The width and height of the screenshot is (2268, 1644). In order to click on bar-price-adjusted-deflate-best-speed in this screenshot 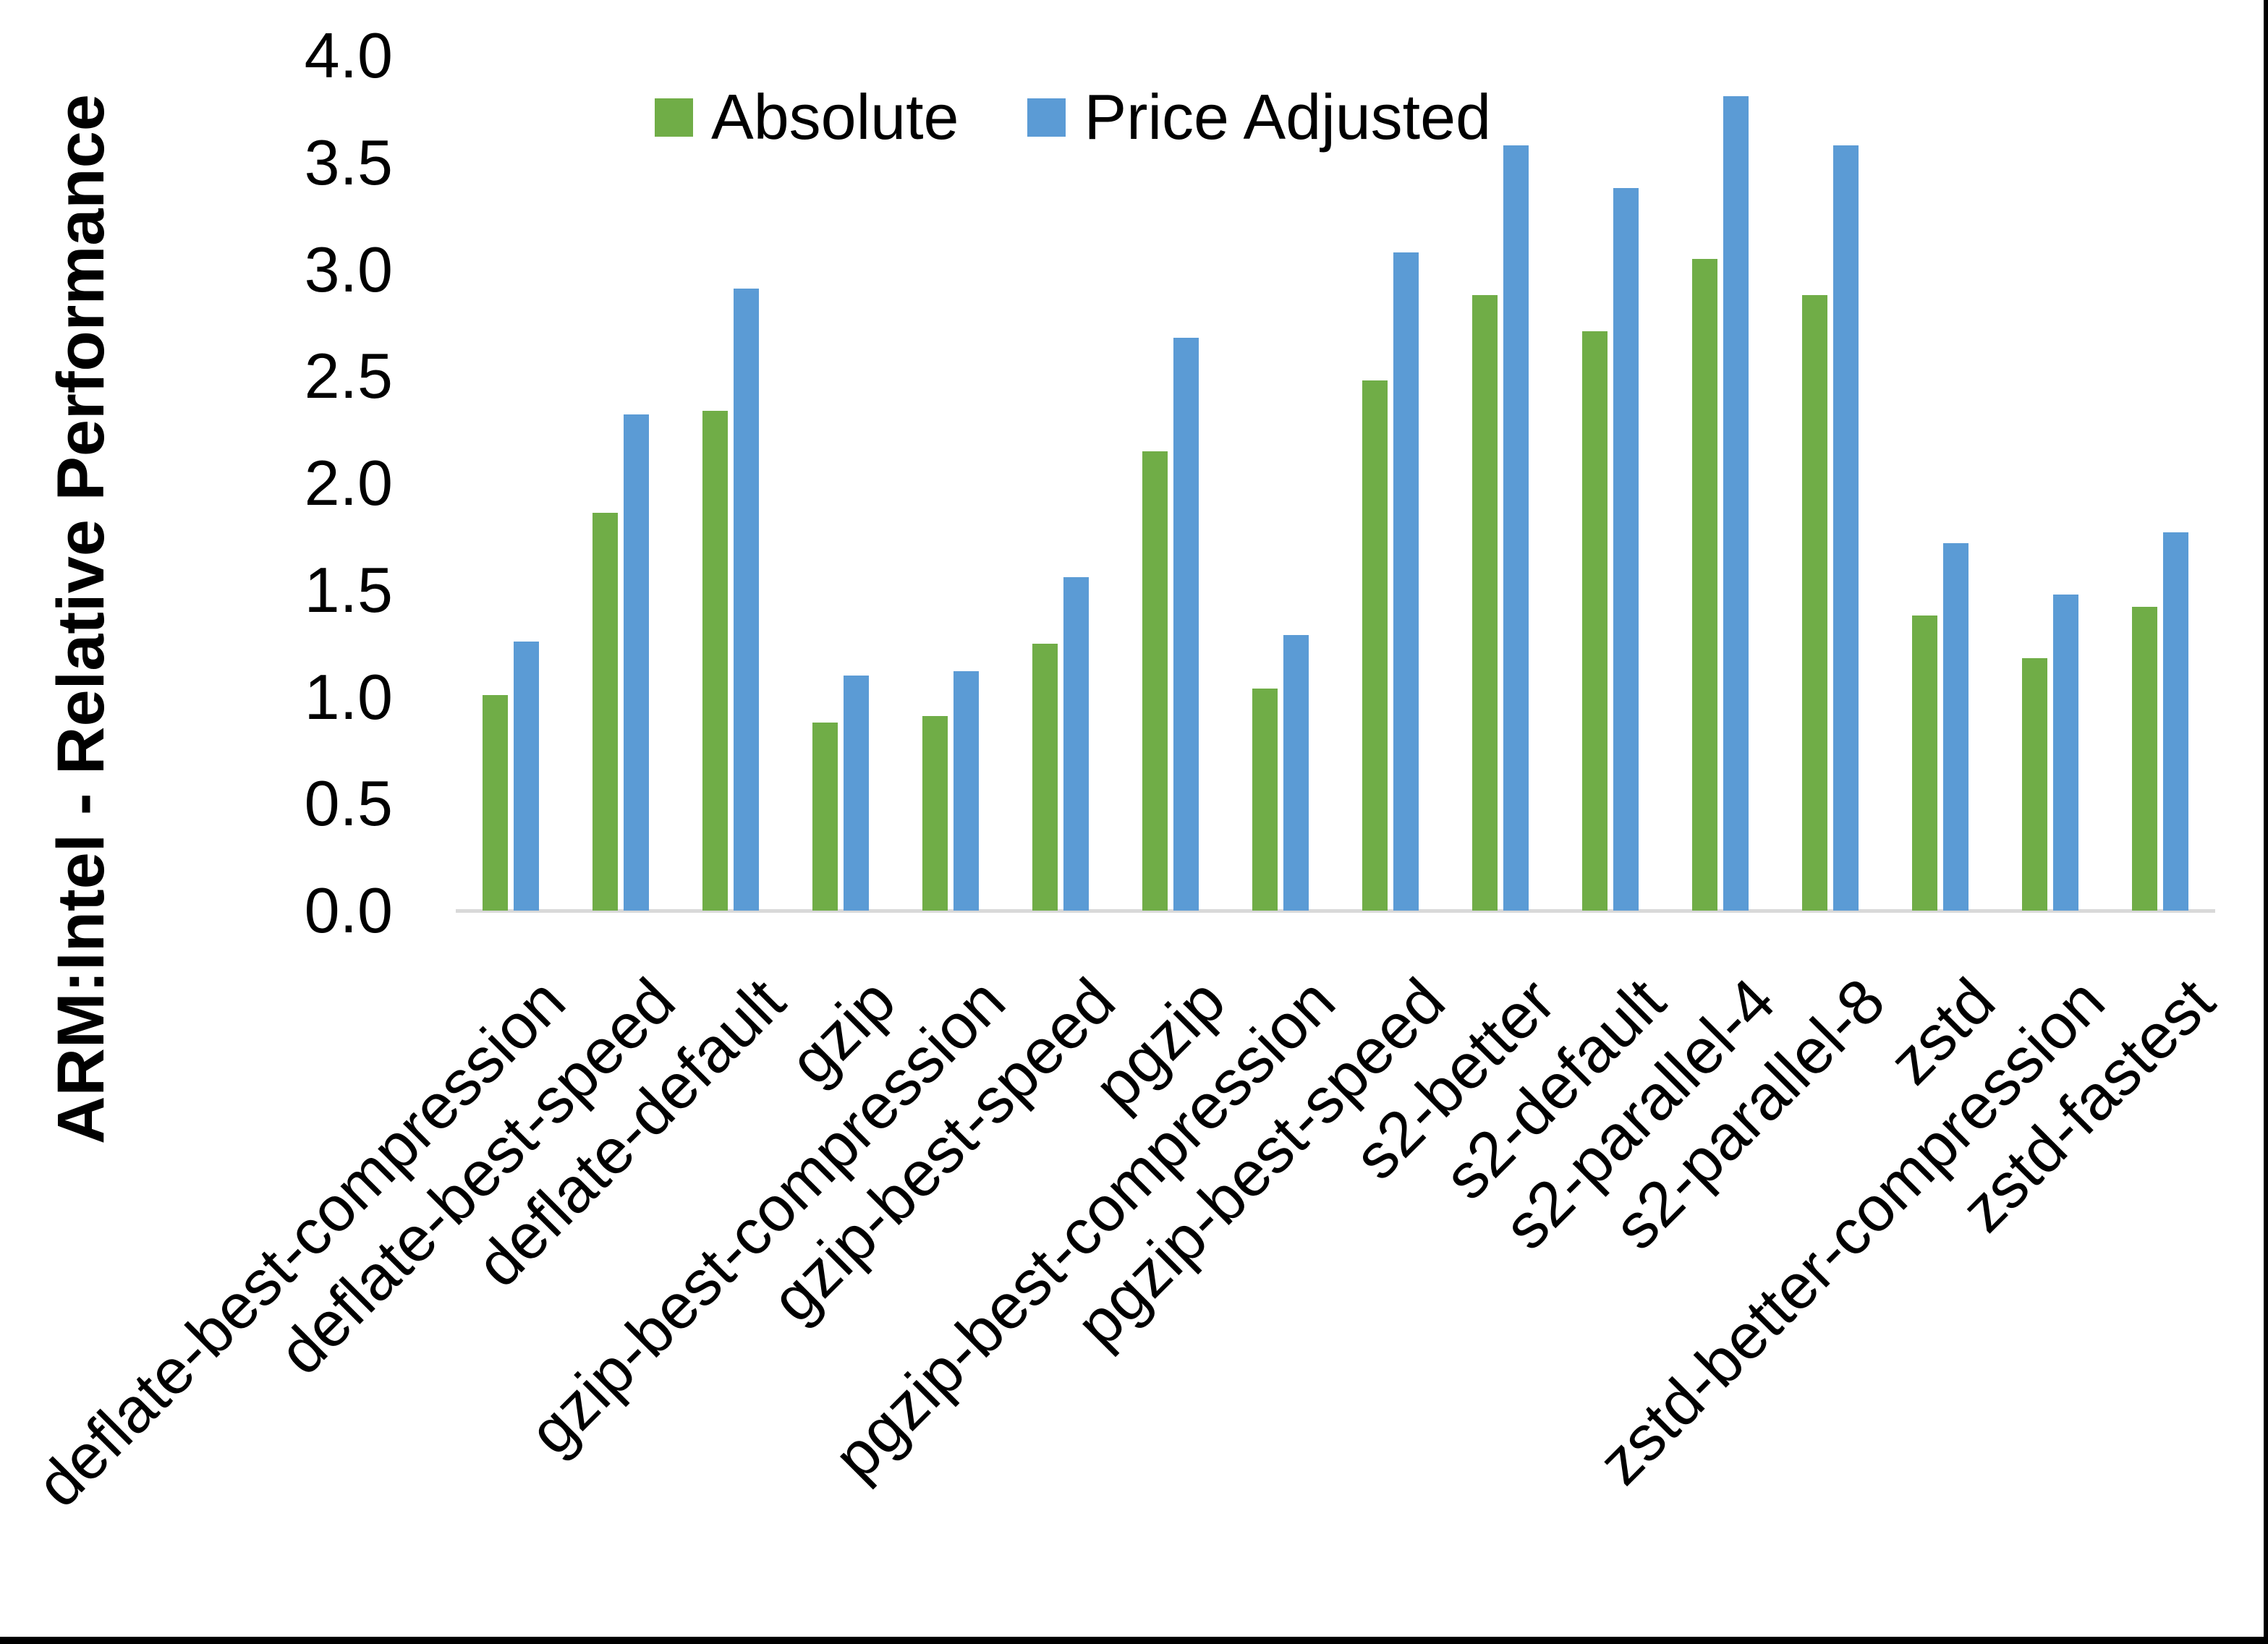, I will do `click(636, 662)`.